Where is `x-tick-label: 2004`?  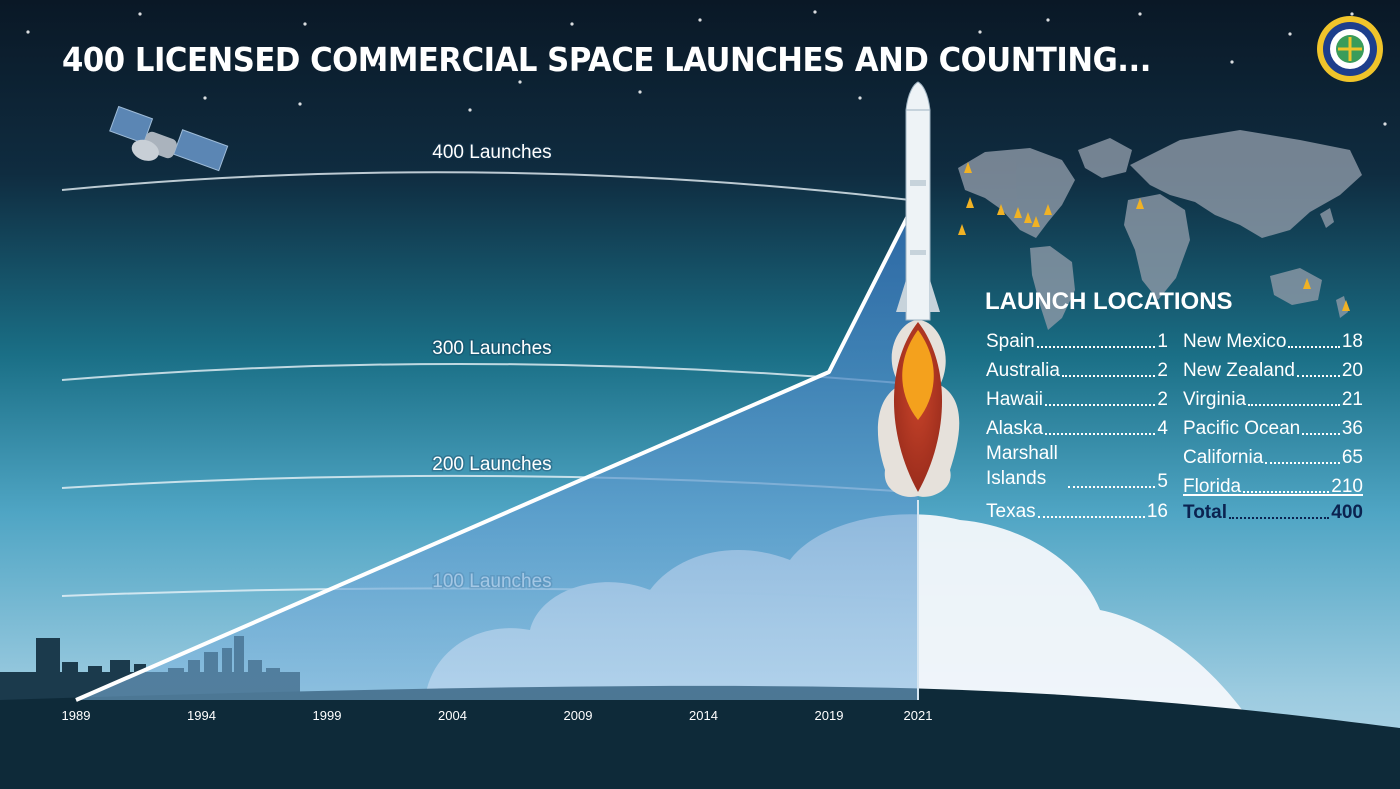
x-tick-label: 2004 is located at coordinates (452, 715).